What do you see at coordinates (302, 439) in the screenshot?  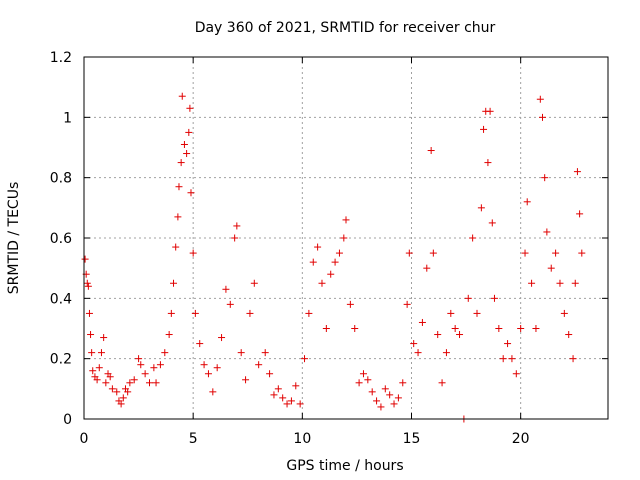 I see `x-tick-label: 10` at bounding box center [302, 439].